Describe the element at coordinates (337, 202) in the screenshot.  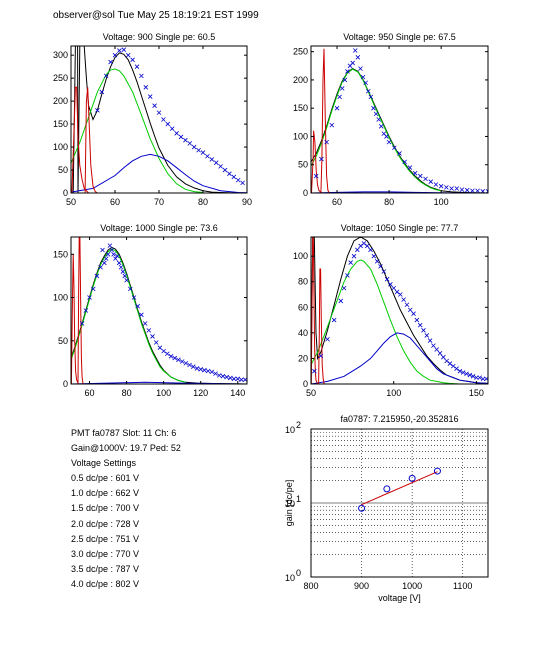
I see `x-tick-label: 60` at that location.